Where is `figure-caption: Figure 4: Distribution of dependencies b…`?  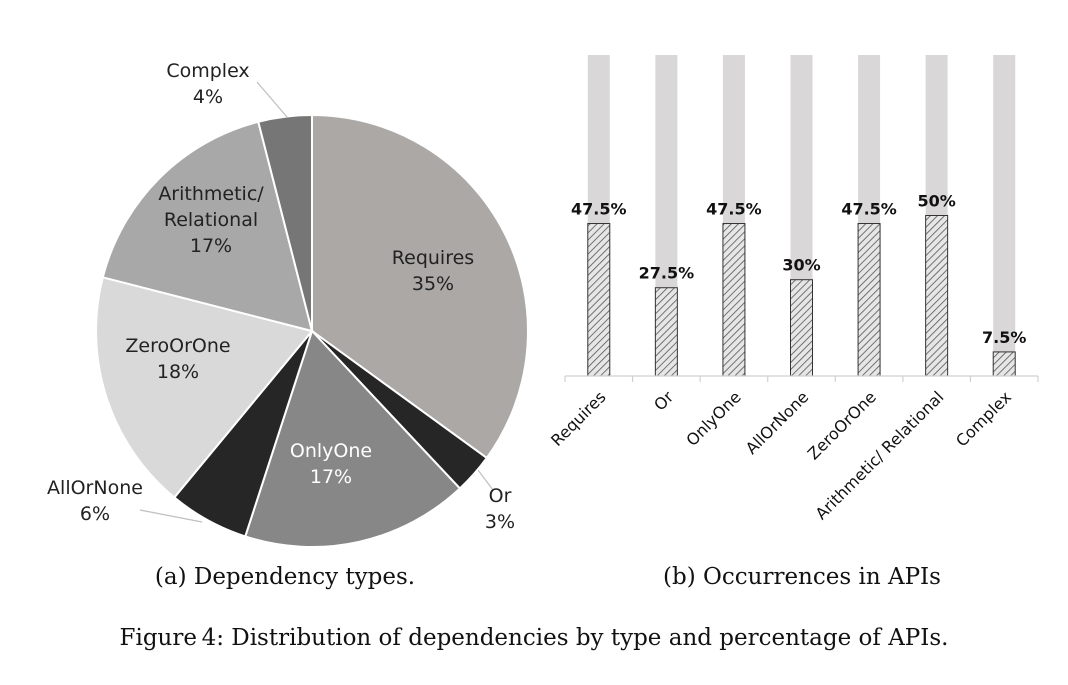 figure-caption: Figure 4: Distribution of dependencies b… is located at coordinates (534, 638).